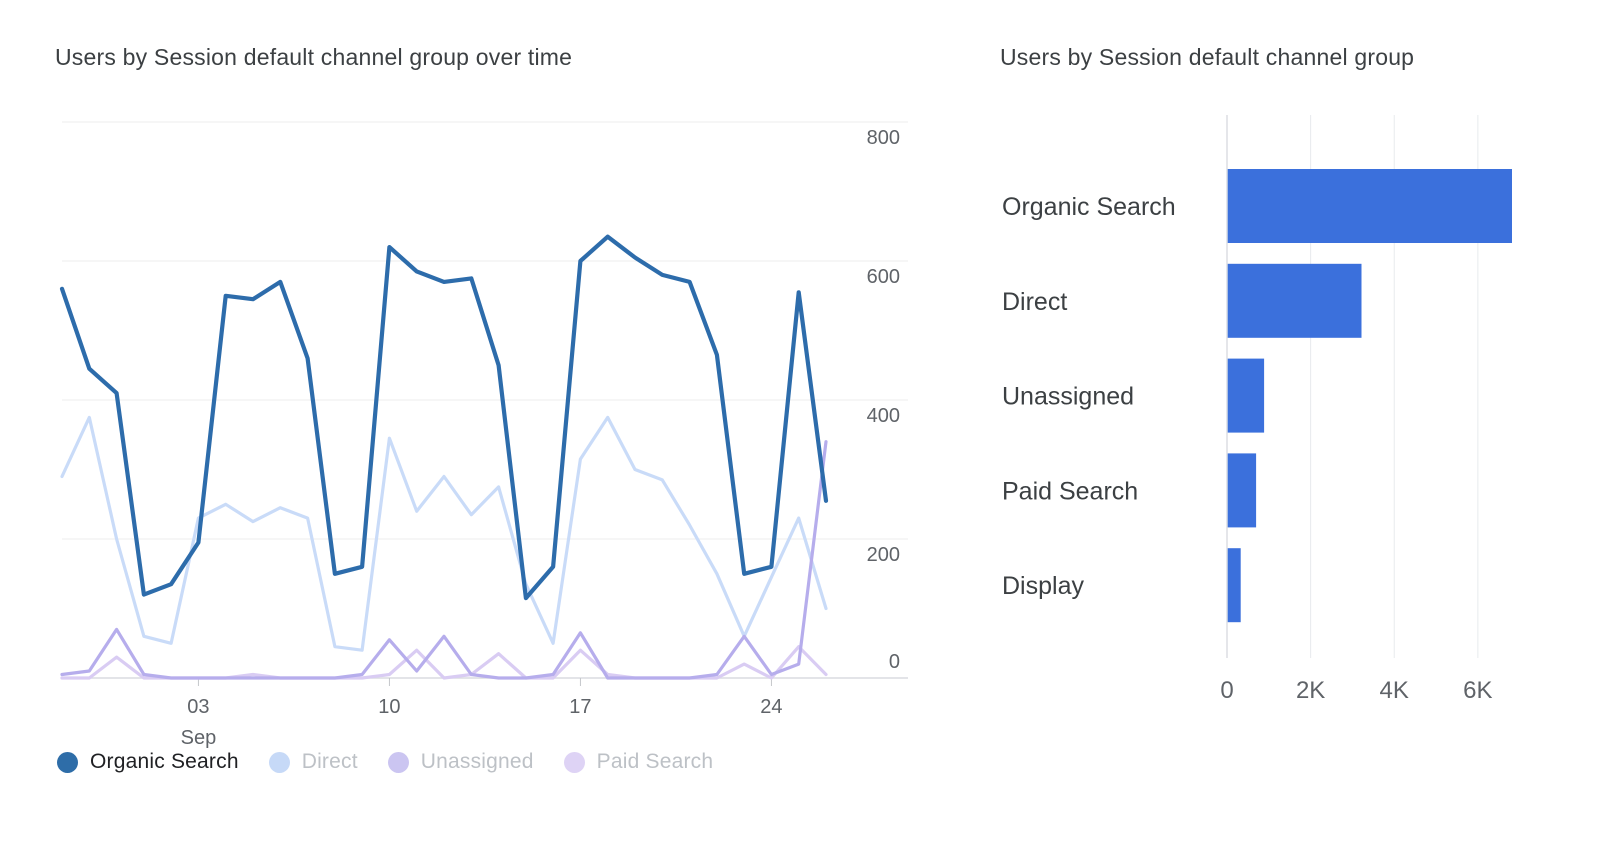 The image size is (1600, 844). What do you see at coordinates (477, 761) in the screenshot?
I see `legend-label: Unassigned` at bounding box center [477, 761].